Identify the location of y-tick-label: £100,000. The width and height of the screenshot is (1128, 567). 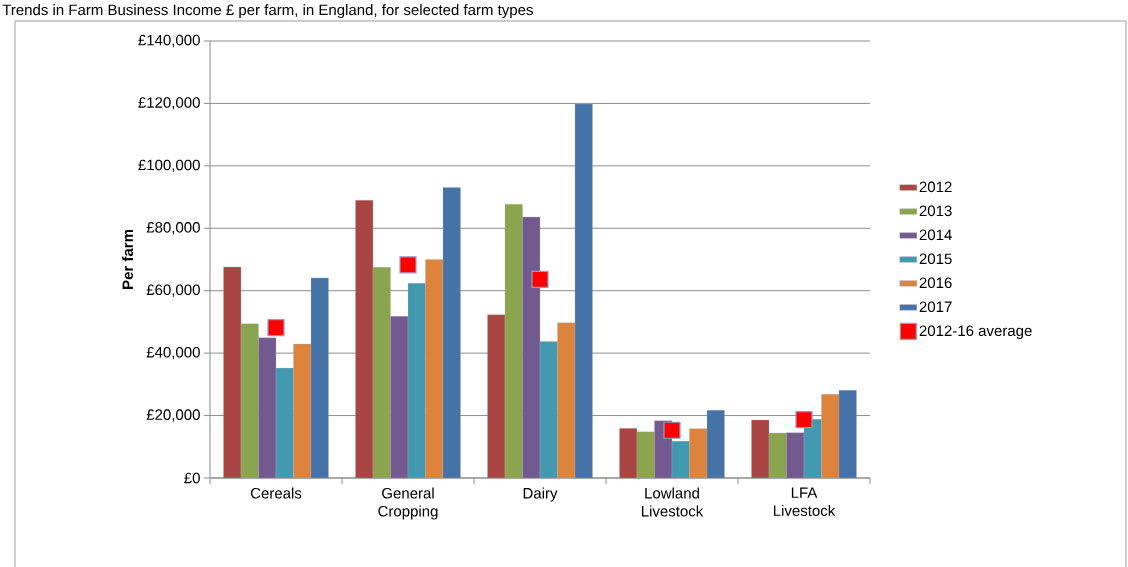
(169, 166).